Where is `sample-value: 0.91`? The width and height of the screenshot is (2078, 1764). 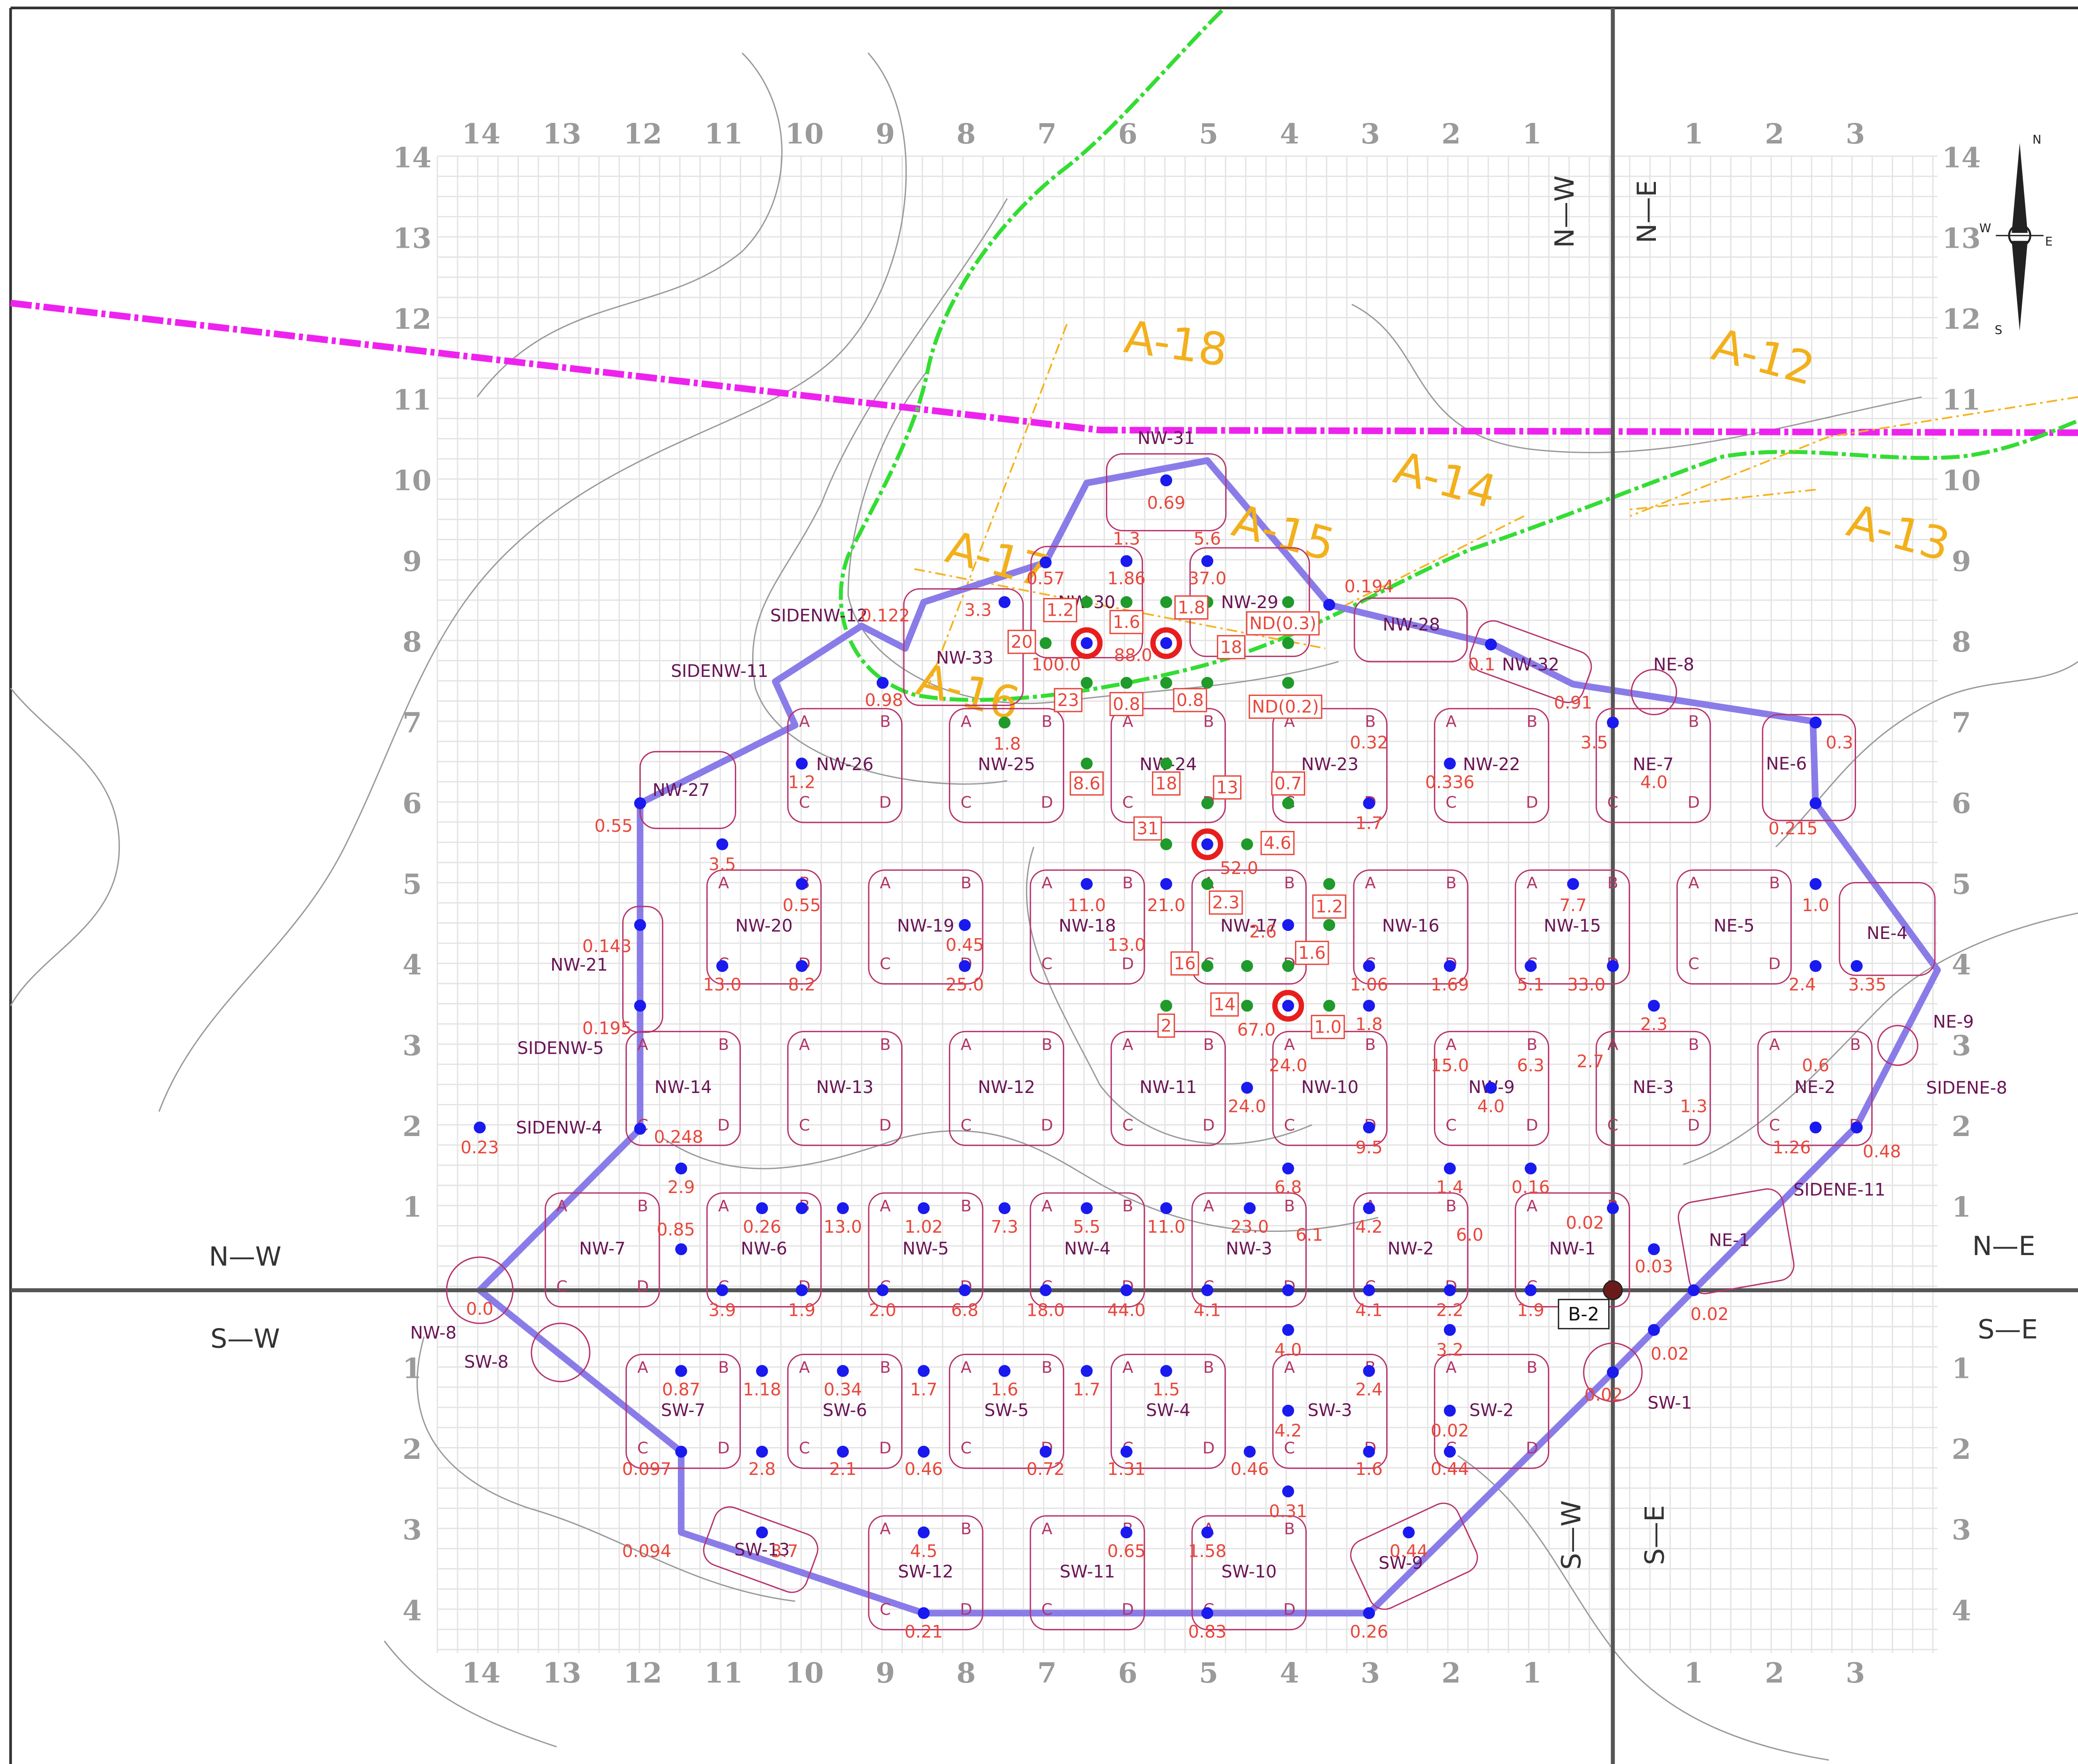 sample-value: 0.91 is located at coordinates (1573, 703).